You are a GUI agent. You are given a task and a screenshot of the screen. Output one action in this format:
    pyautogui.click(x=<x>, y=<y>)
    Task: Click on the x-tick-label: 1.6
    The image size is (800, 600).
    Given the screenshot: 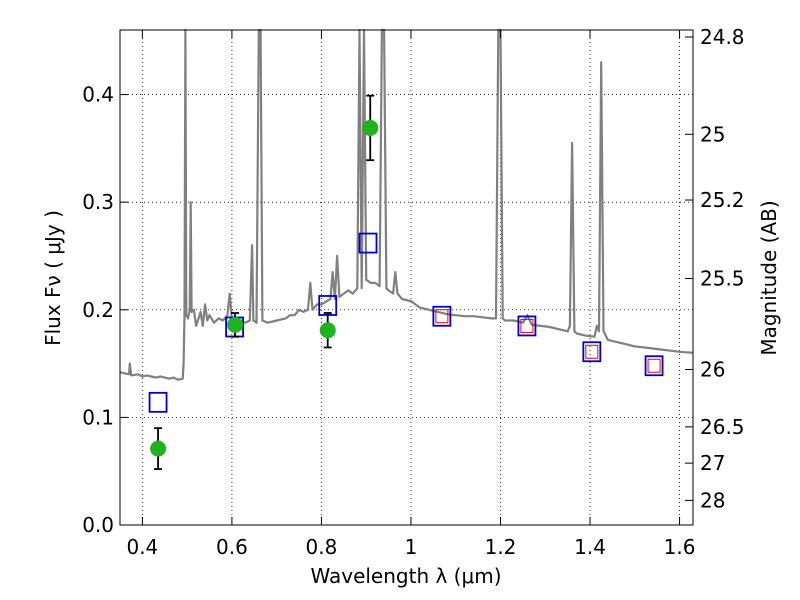 What is the action you would take?
    pyautogui.click(x=680, y=547)
    